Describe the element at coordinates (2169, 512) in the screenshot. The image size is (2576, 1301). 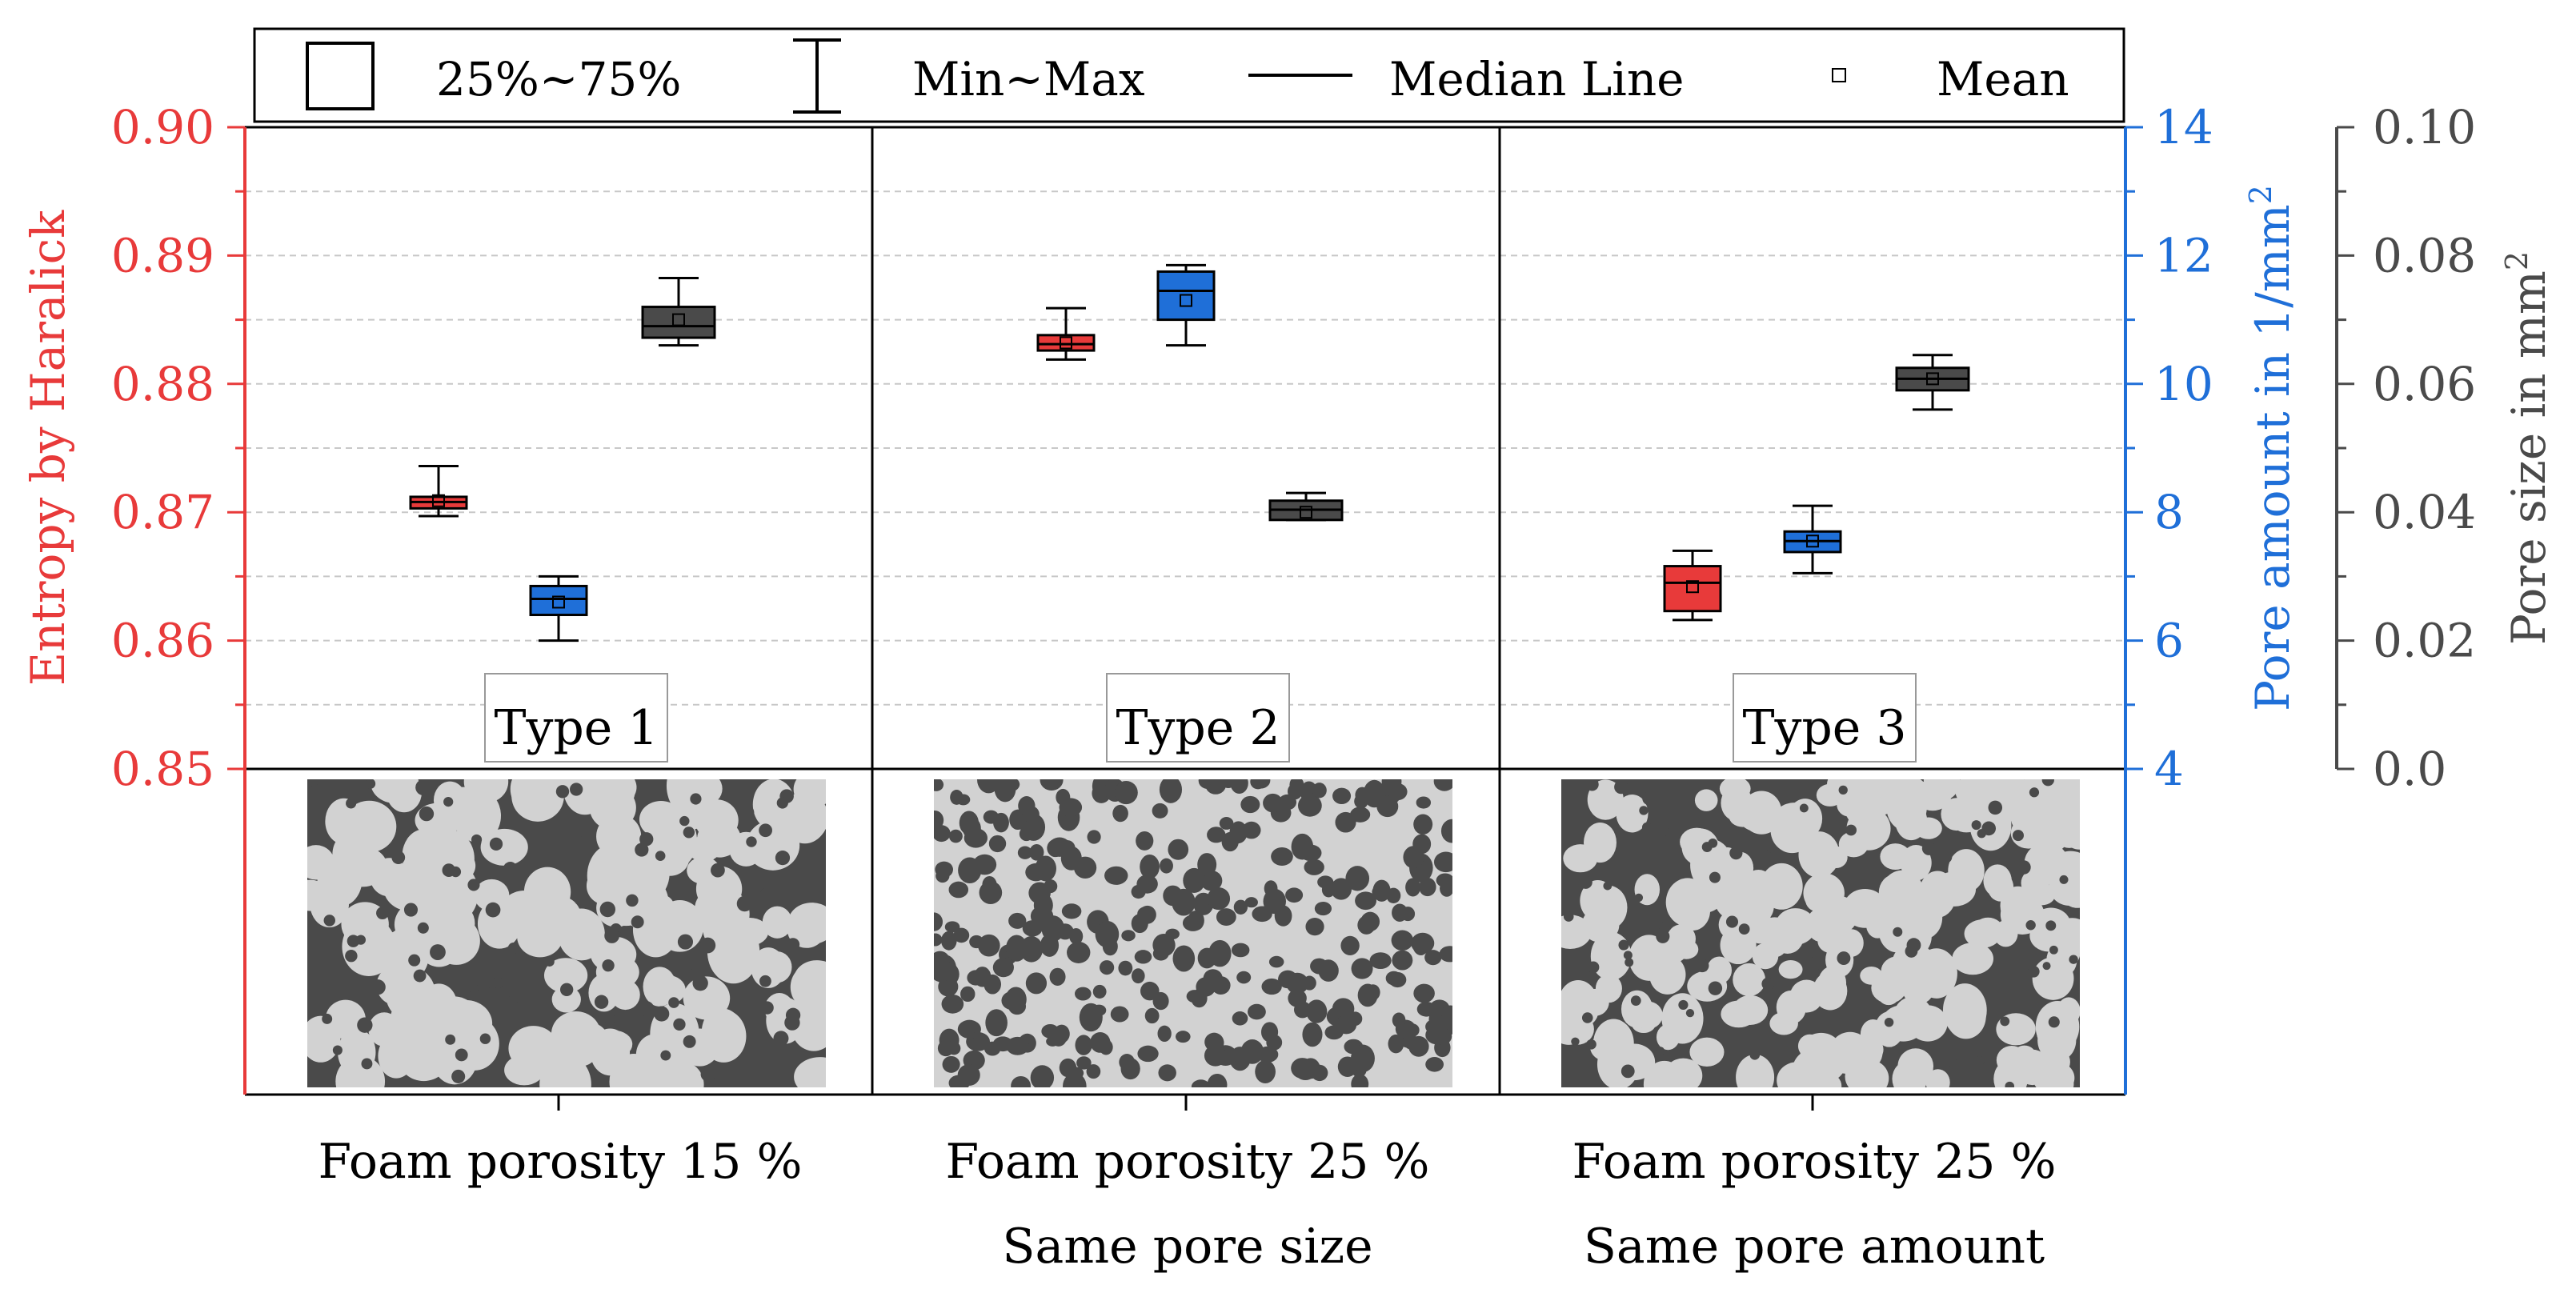
I see `pore-amount-axis-tick-label: 8` at that location.